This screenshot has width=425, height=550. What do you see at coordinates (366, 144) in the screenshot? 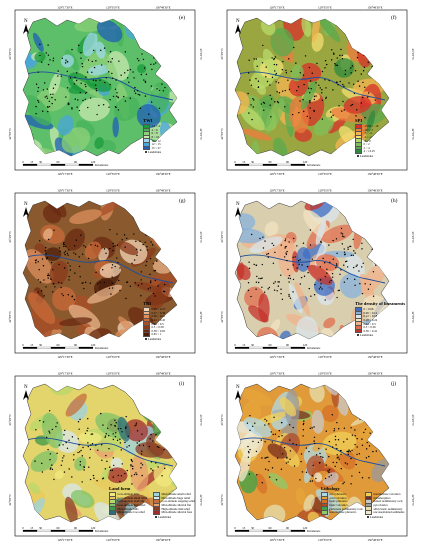
I see `legend-label: 0 ~ 2` at bounding box center [366, 144].